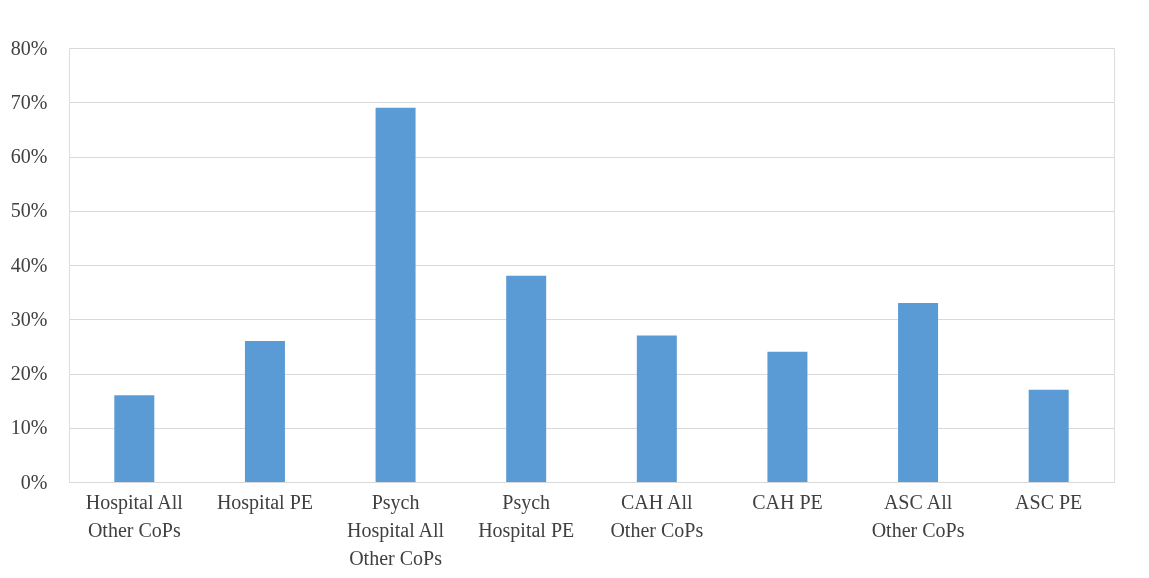 The image size is (1149, 578). Describe the element at coordinates (787, 501) in the screenshot. I see `x-tick-label: CAH PE` at that location.